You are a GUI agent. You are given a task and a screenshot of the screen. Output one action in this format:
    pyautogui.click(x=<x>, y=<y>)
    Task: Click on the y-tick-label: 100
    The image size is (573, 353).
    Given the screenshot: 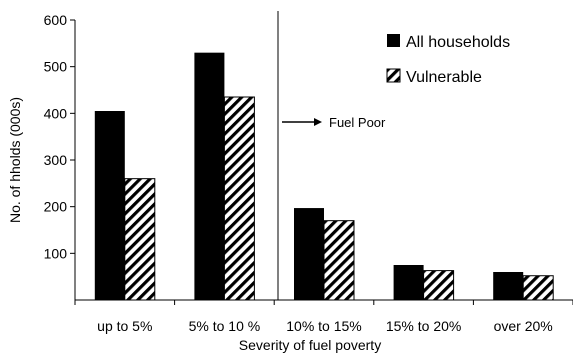 What is the action you would take?
    pyautogui.click(x=56, y=253)
    